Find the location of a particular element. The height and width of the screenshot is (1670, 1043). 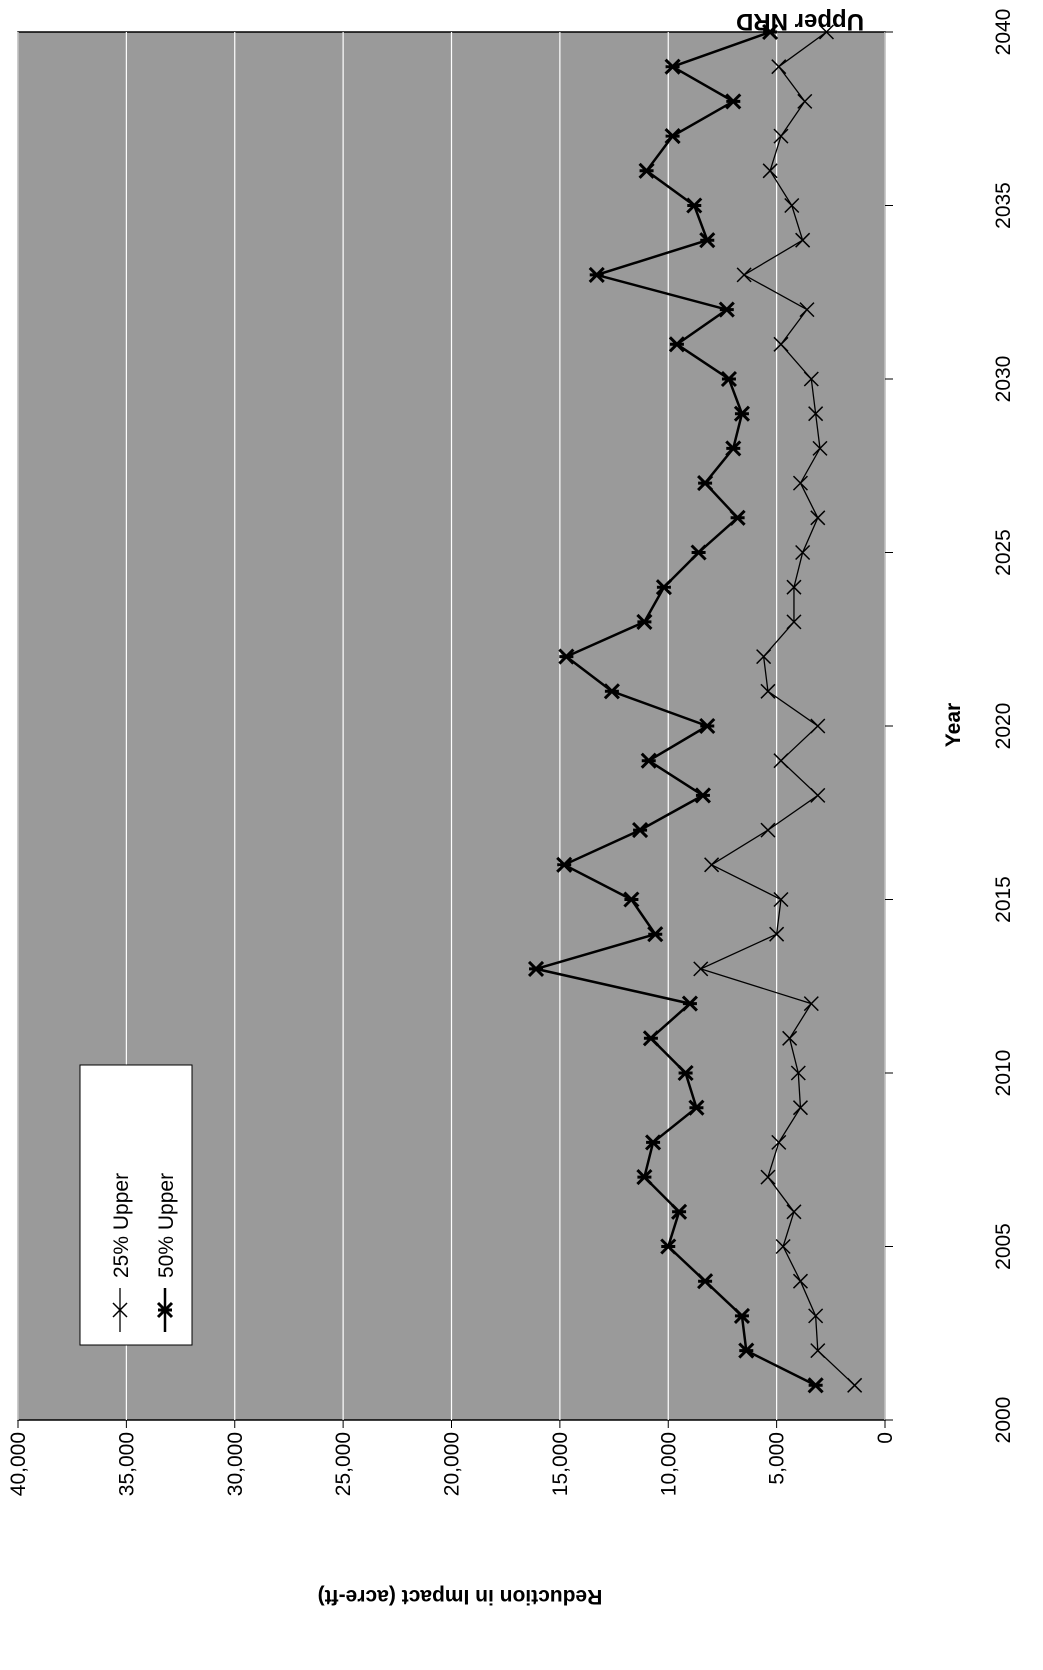

x-tick-label: 2010 is located at coordinates (1003, 1073).